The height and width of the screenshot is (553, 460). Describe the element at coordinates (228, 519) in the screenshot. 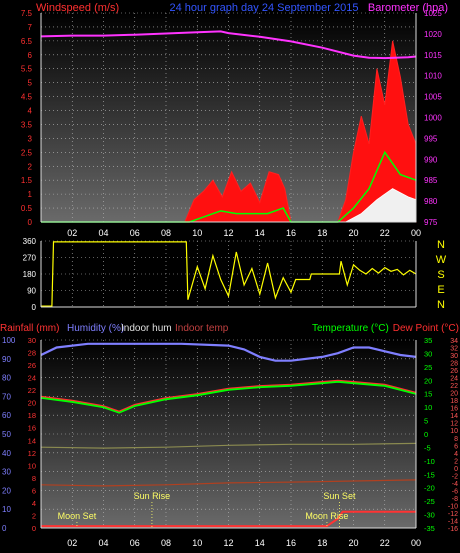

I see `rainfall-series` at that location.